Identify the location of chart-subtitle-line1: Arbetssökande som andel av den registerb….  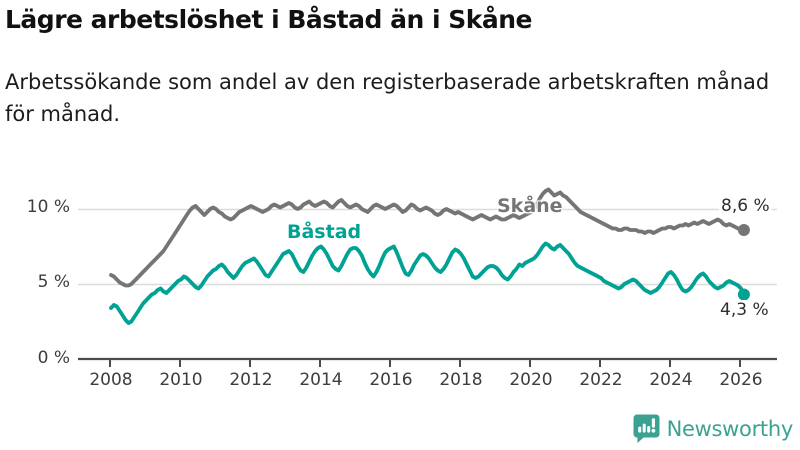
(387, 82).